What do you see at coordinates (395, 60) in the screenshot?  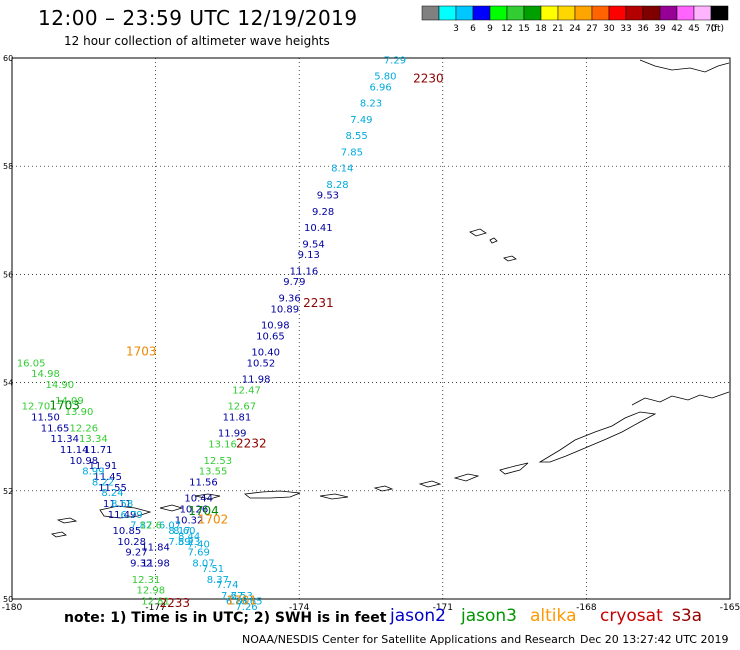 I see `wave-height-value: 7.29` at bounding box center [395, 60].